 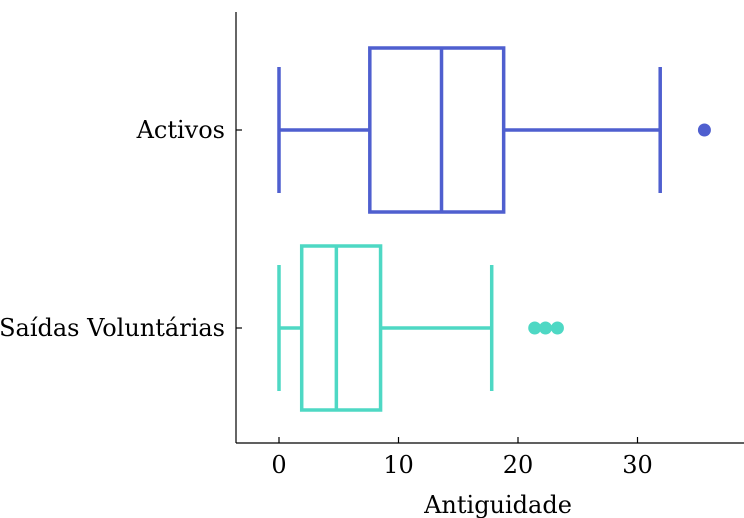 I want to click on x-tick-label: 0, so click(x=278, y=465).